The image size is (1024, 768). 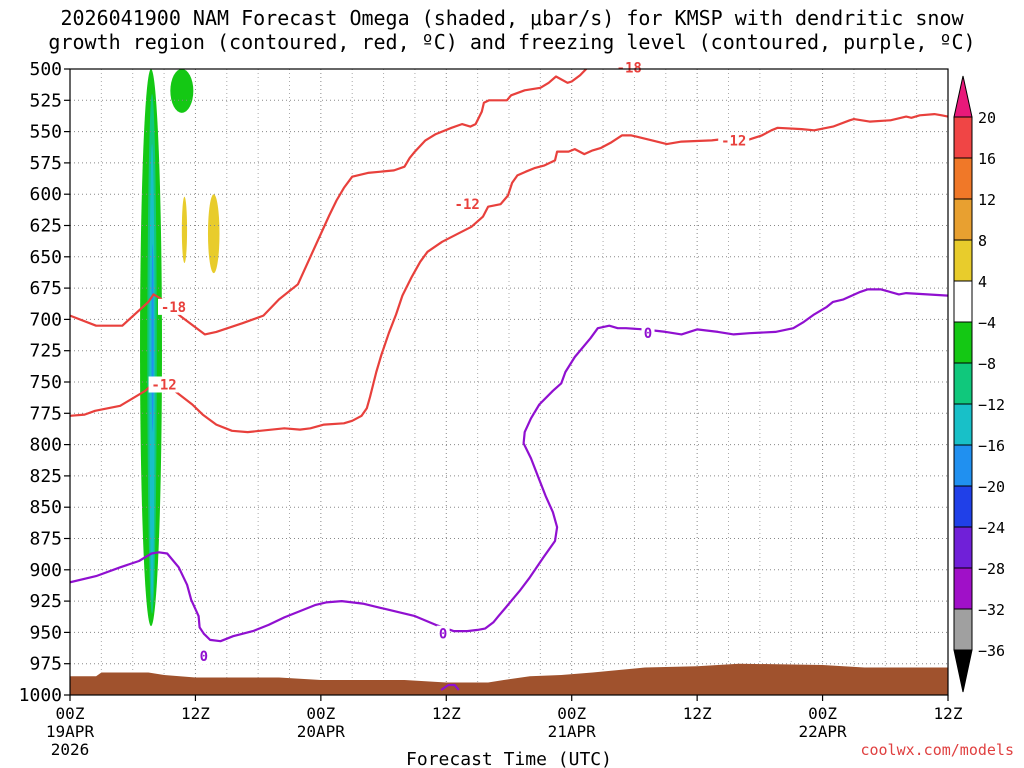 What do you see at coordinates (572, 731) in the screenshot?
I see `x-tick-date: 21APR` at bounding box center [572, 731].